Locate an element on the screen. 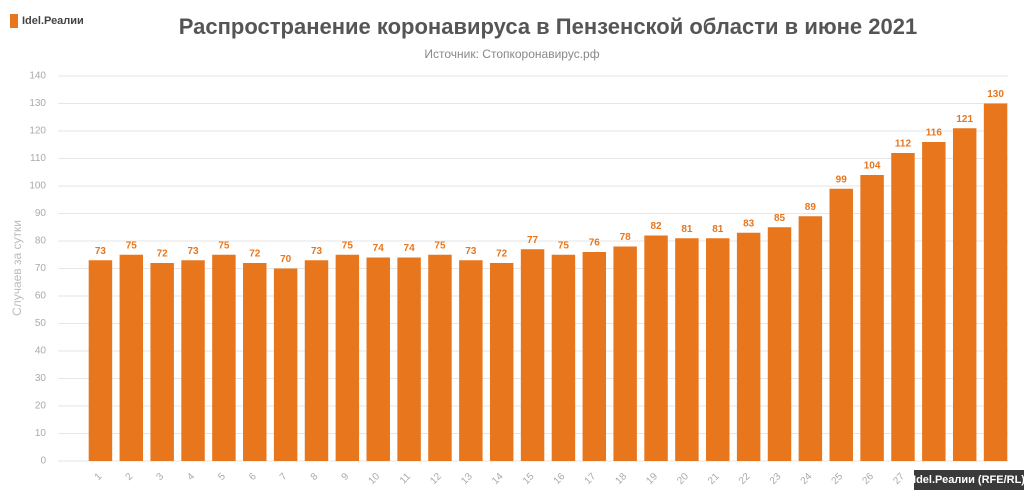 The height and width of the screenshot is (490, 1024). y-tick-label: 20 is located at coordinates (41, 406).